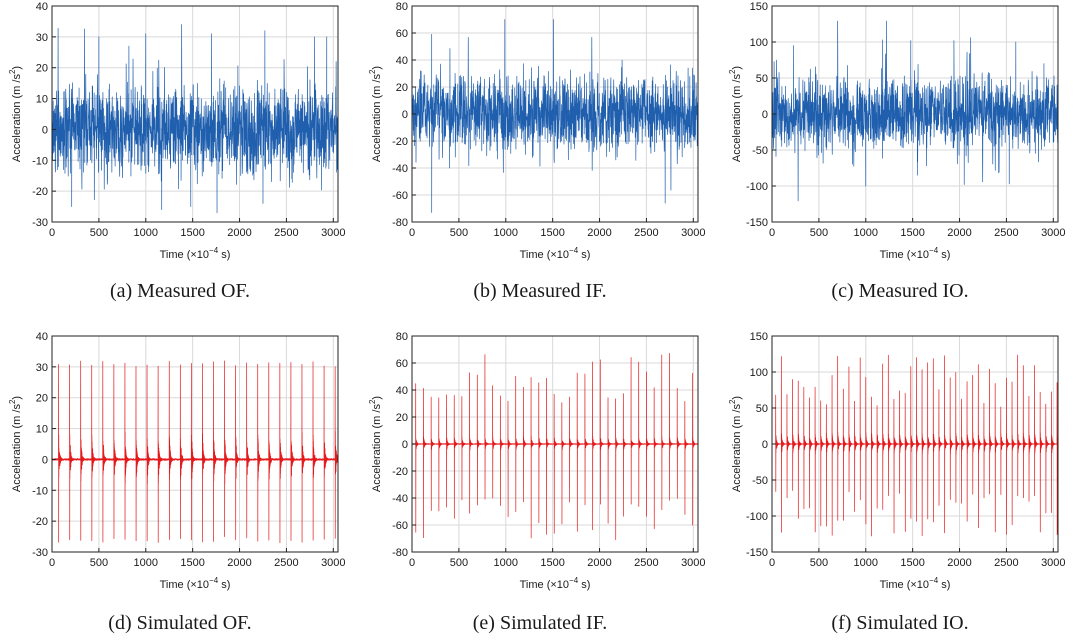 This screenshot has height=640, width=1080. I want to click on caption-measured-io: (c) Measured IO., so click(900, 291).